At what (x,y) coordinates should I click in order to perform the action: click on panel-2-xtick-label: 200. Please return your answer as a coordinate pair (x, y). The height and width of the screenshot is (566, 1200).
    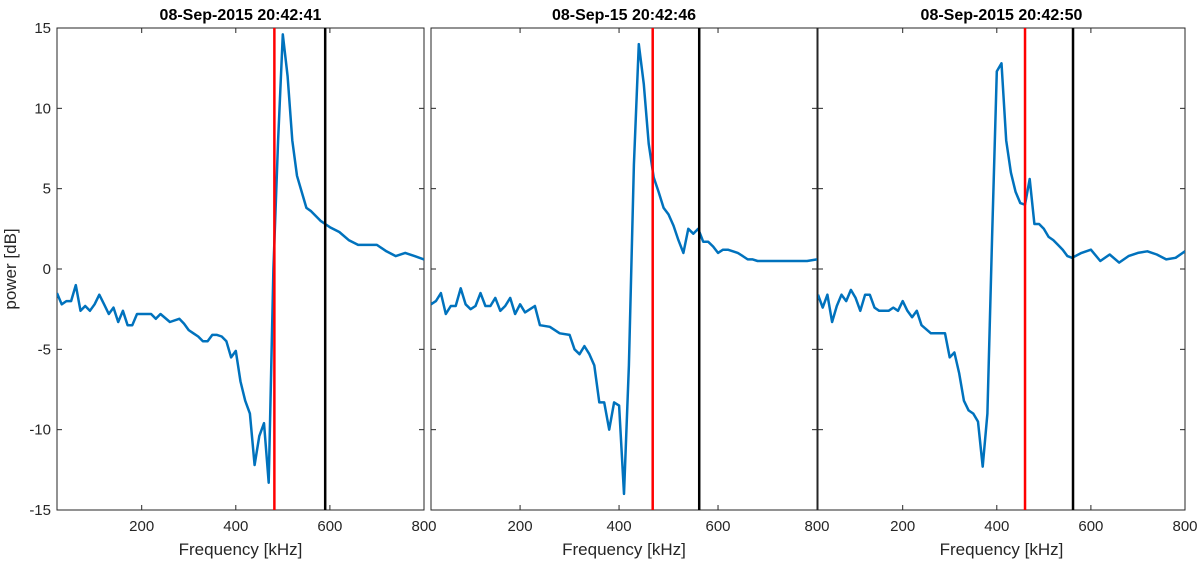
    Looking at the image, I should click on (520, 526).